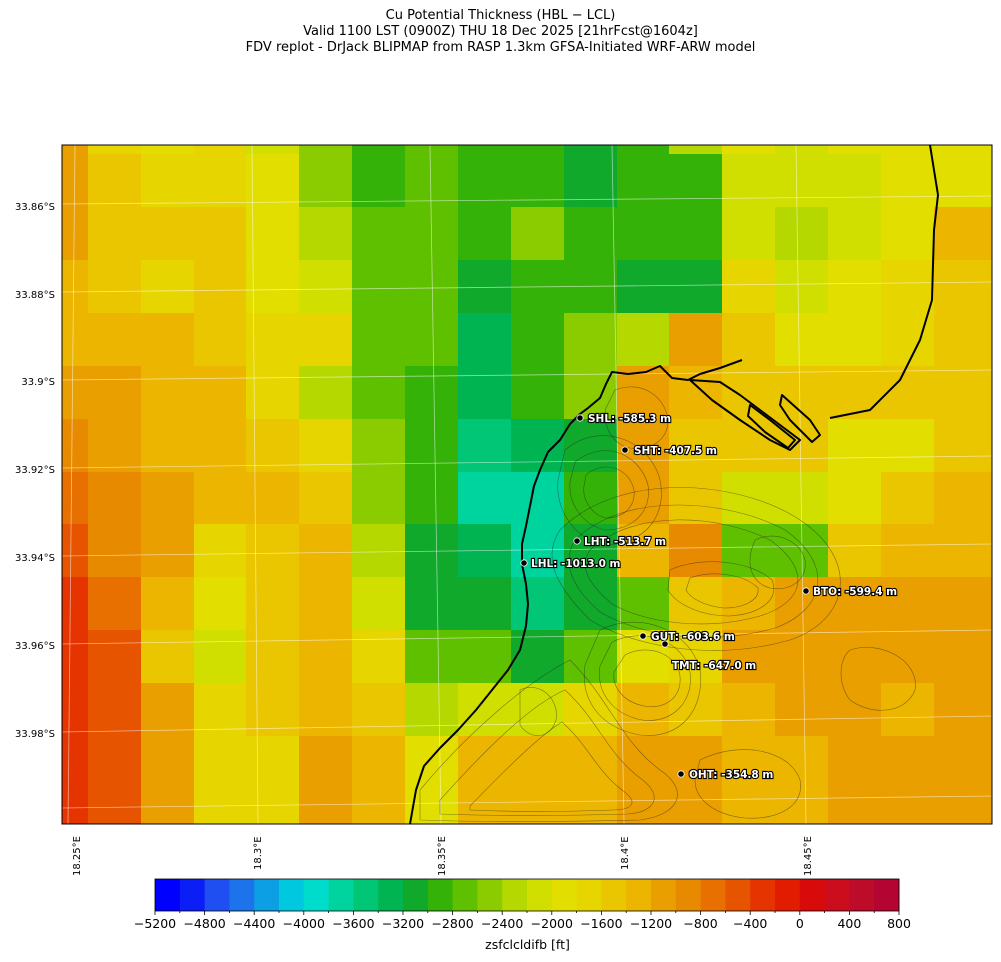  I want to click on station-label: BTO: -599.4 m, so click(855, 592).